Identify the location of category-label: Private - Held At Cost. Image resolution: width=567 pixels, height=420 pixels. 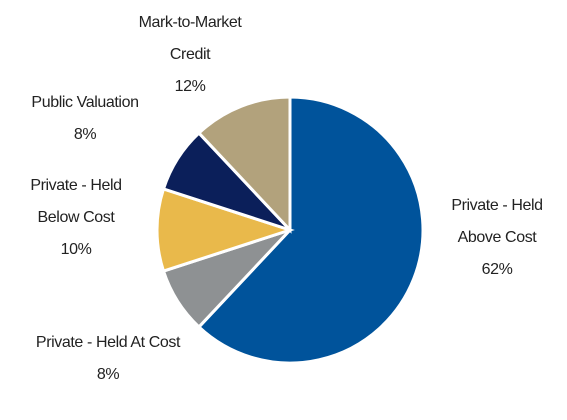
(108, 342).